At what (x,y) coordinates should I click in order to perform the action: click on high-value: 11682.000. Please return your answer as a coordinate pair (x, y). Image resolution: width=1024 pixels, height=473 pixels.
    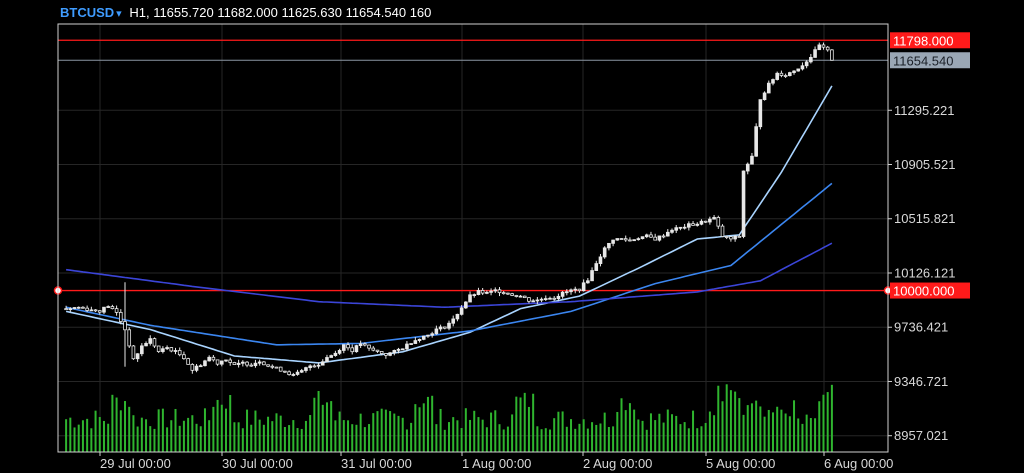
    Looking at the image, I should click on (247, 12).